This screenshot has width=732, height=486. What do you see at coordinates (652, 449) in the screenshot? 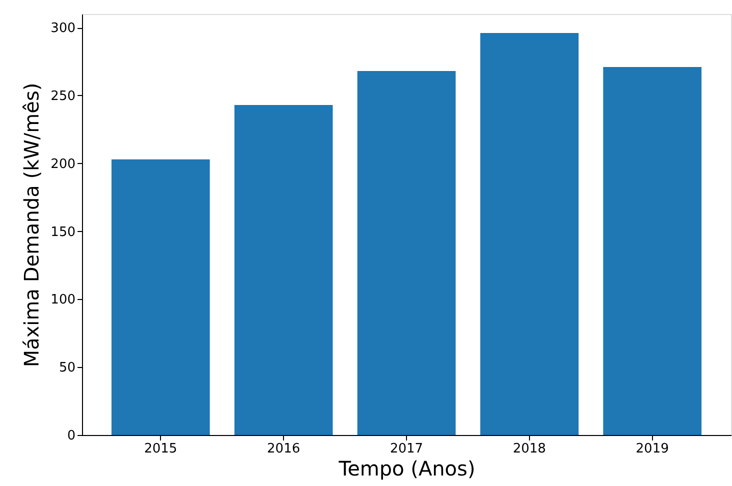
I see `x-tick-label: 2019` at bounding box center [652, 449].